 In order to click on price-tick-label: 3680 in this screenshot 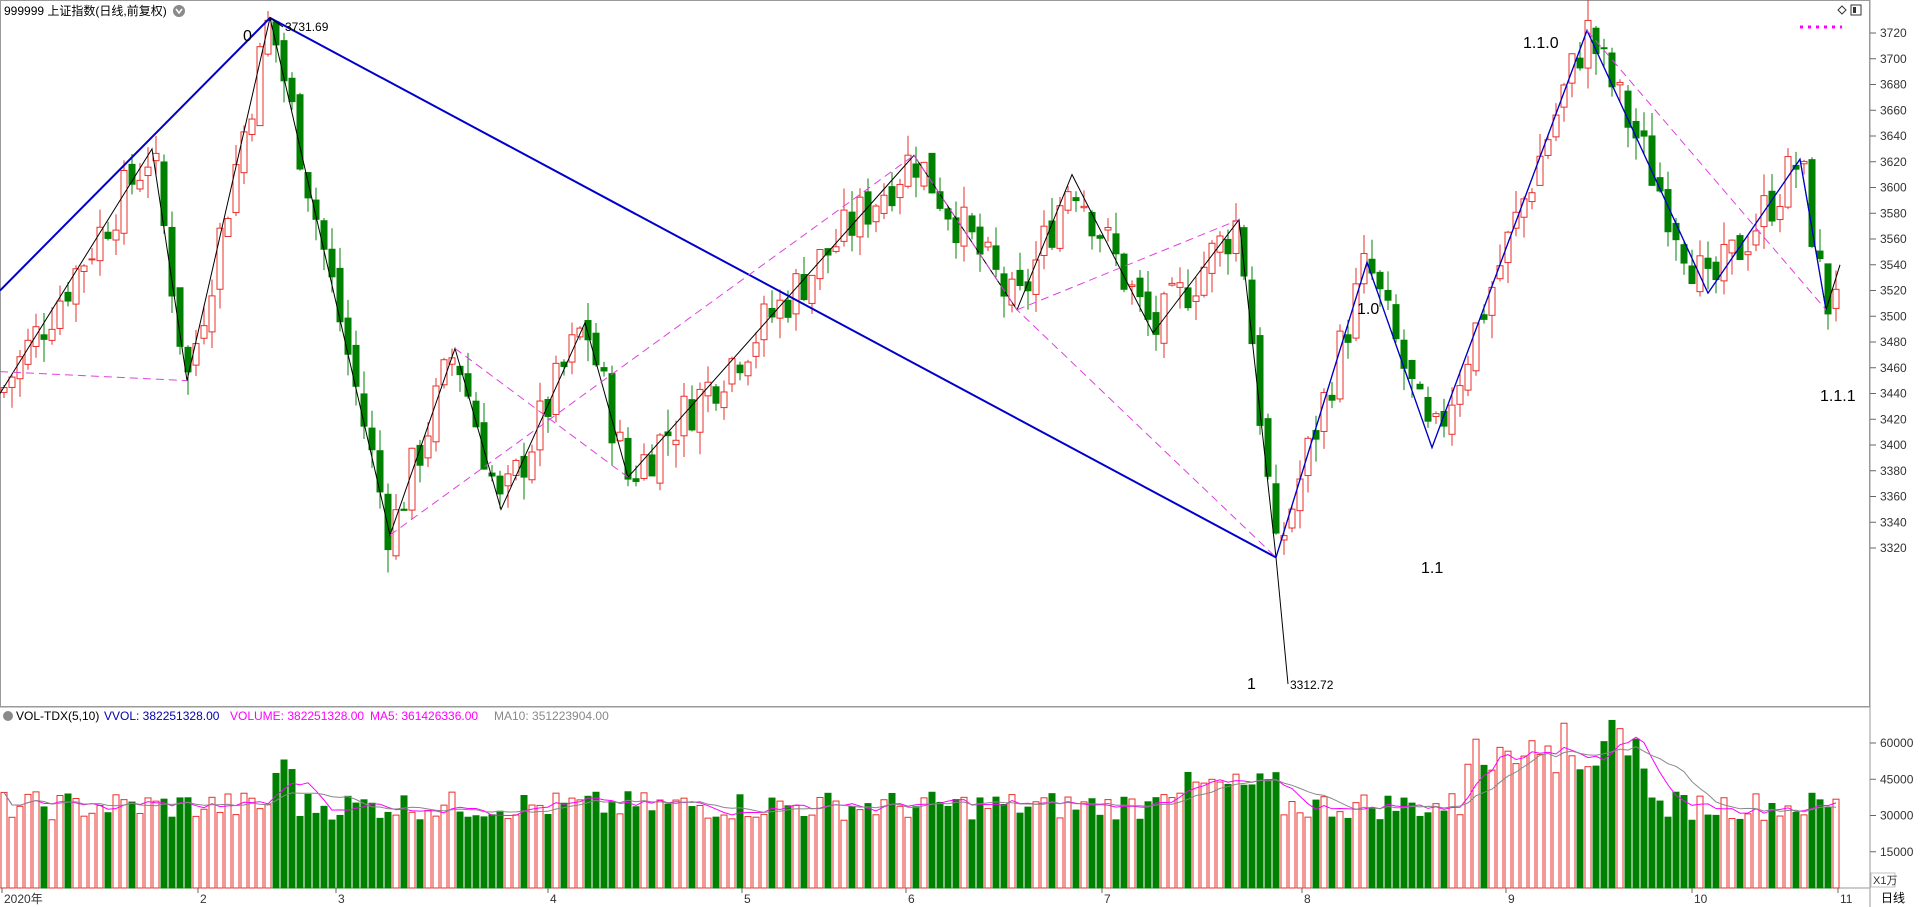, I will do `click(1893, 85)`.